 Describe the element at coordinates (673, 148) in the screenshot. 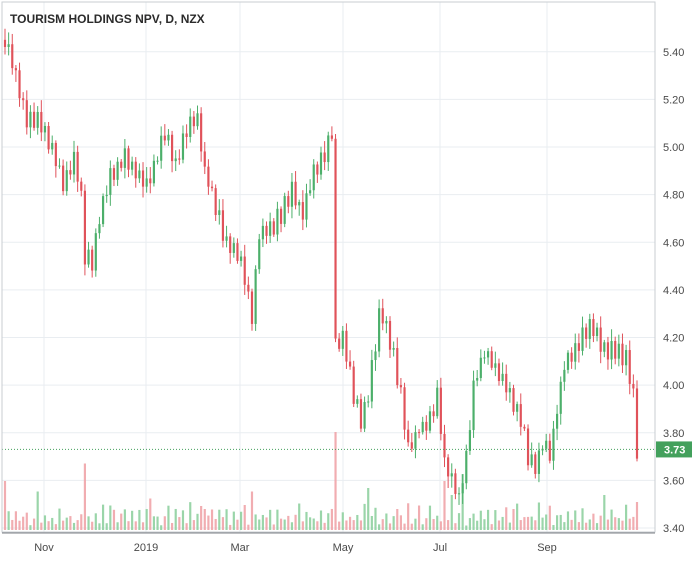

I see `y-tick-label: 5.00` at that location.